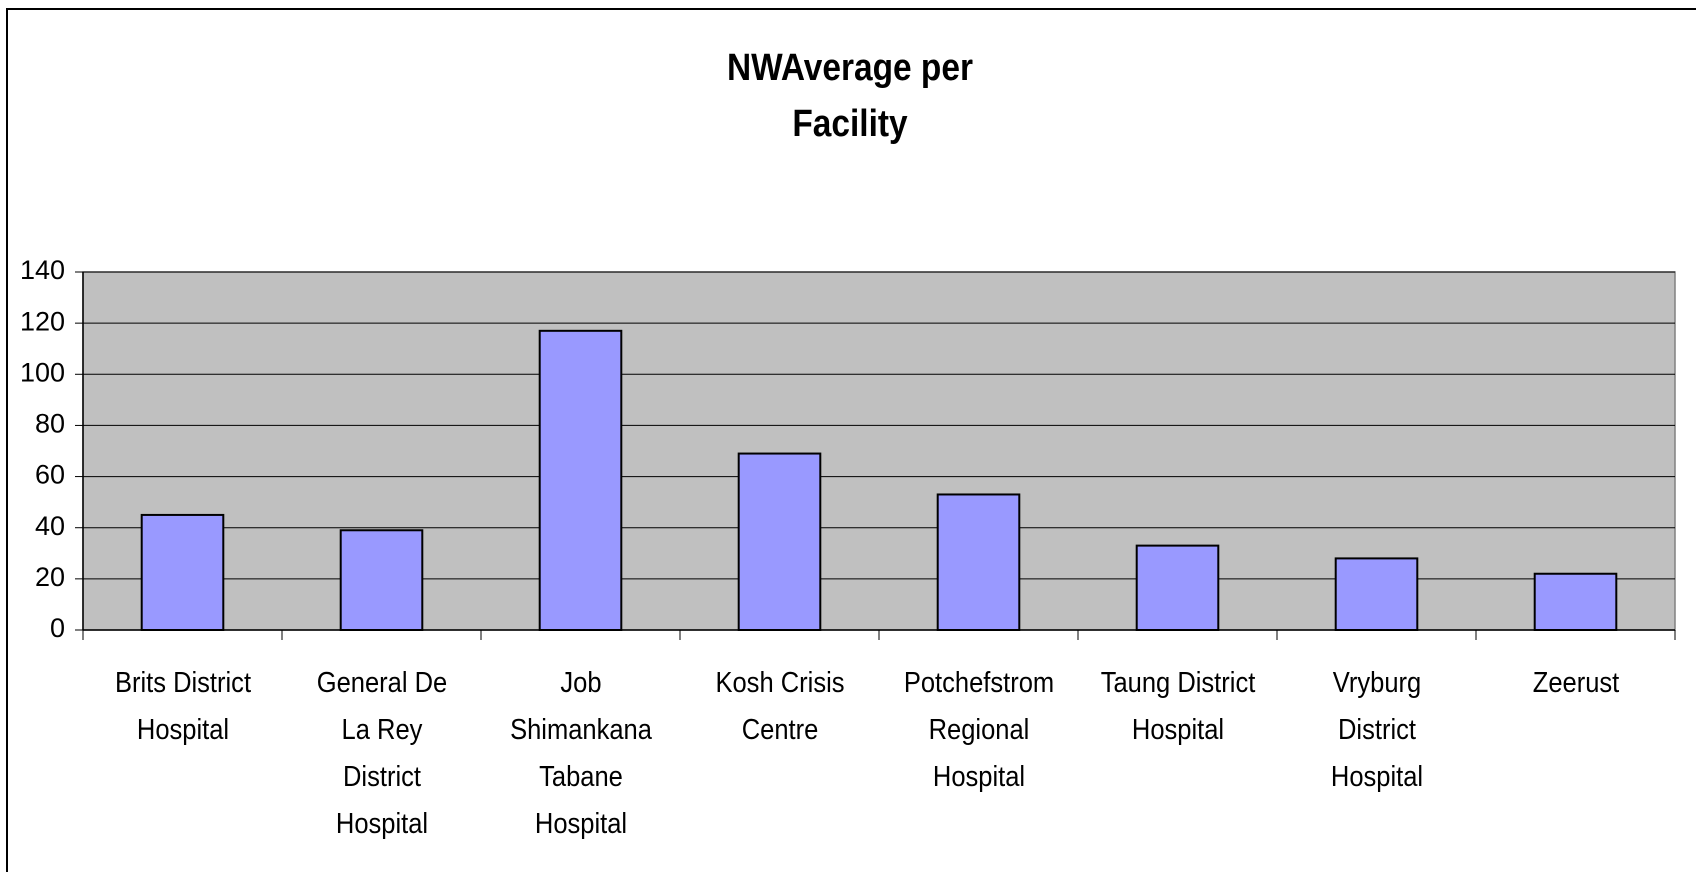  Describe the element at coordinates (1376, 730) in the screenshot. I see `x-tick-label: Vryburg District Hospital` at that location.